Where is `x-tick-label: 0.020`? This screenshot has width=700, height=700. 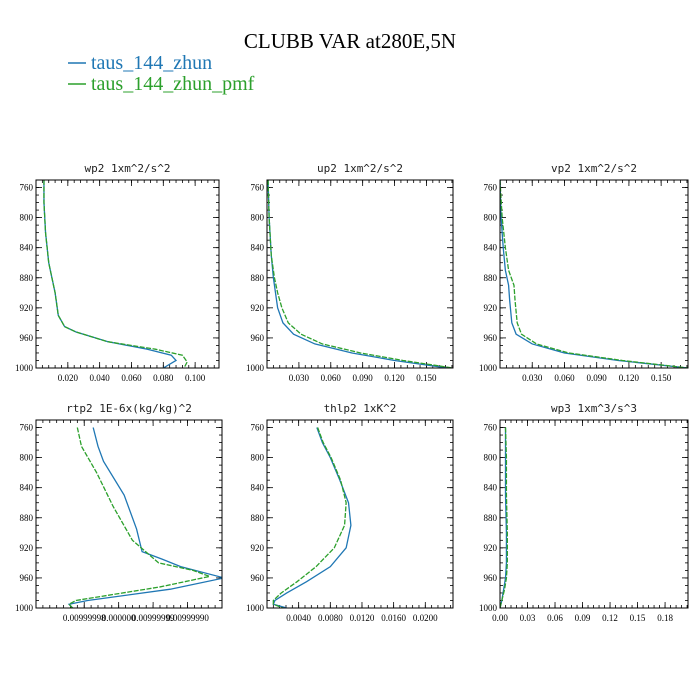 x-tick-label: 0.020 is located at coordinates (68, 378).